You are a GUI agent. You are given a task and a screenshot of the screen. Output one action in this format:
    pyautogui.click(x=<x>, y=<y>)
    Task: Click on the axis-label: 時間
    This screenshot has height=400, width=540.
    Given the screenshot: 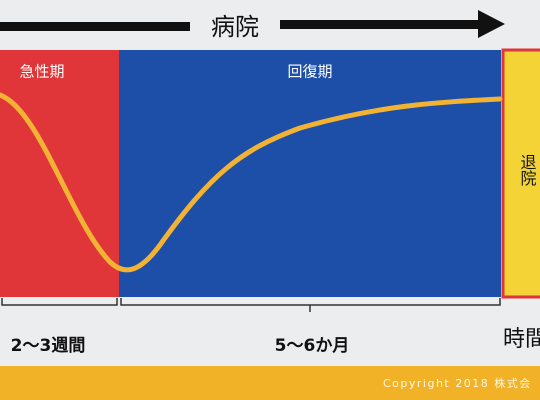 What is the action you would take?
    pyautogui.click(x=521, y=339)
    